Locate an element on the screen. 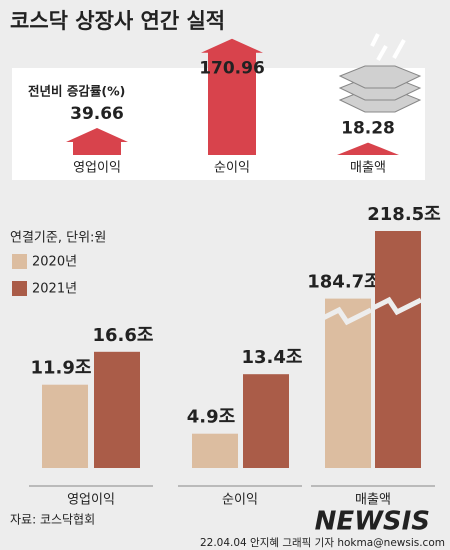 The width and height of the screenshot is (450, 550). value-label: 16.6조 is located at coordinates (123, 335).